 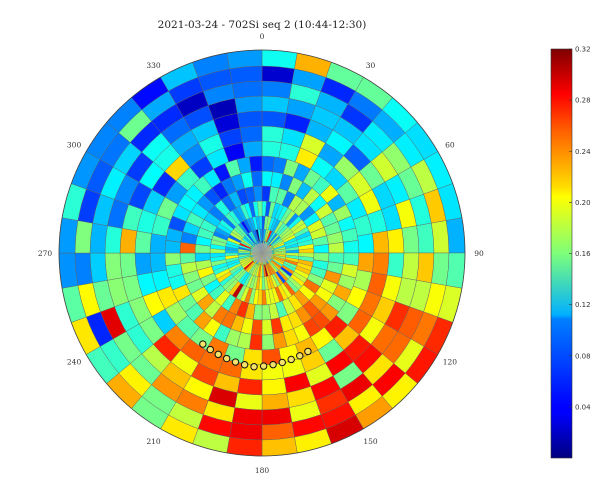 What do you see at coordinates (583, 254) in the screenshot?
I see `colorbar-tick-label: 0.16` at bounding box center [583, 254].